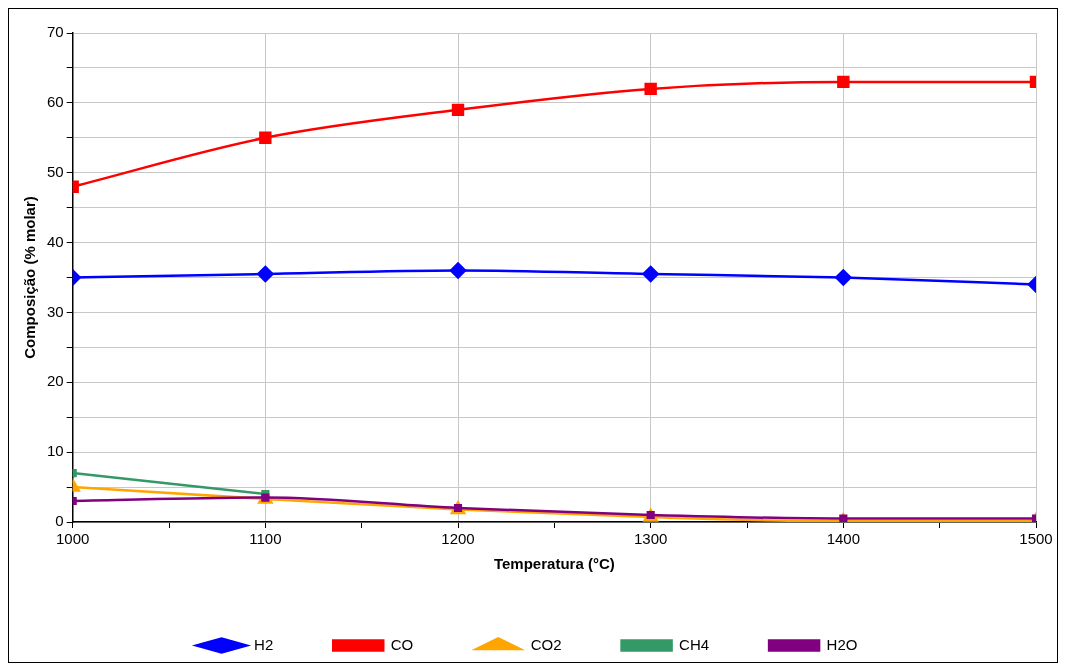  What do you see at coordinates (842, 644) in the screenshot?
I see `legend-label: H2O` at bounding box center [842, 644].